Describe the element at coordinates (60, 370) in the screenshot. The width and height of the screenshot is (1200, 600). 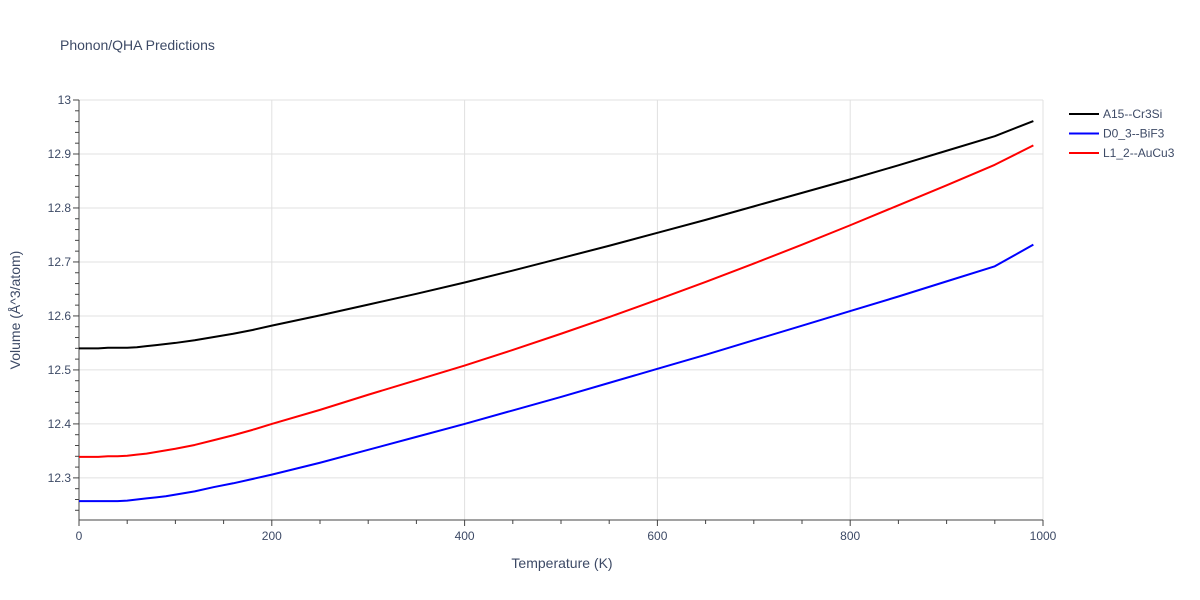
I see `y-tick-label: 12.5` at that location.